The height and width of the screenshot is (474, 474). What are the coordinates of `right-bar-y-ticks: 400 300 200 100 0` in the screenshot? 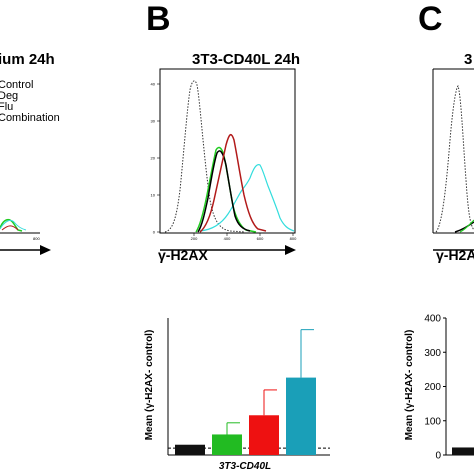 It's located at (435, 388).